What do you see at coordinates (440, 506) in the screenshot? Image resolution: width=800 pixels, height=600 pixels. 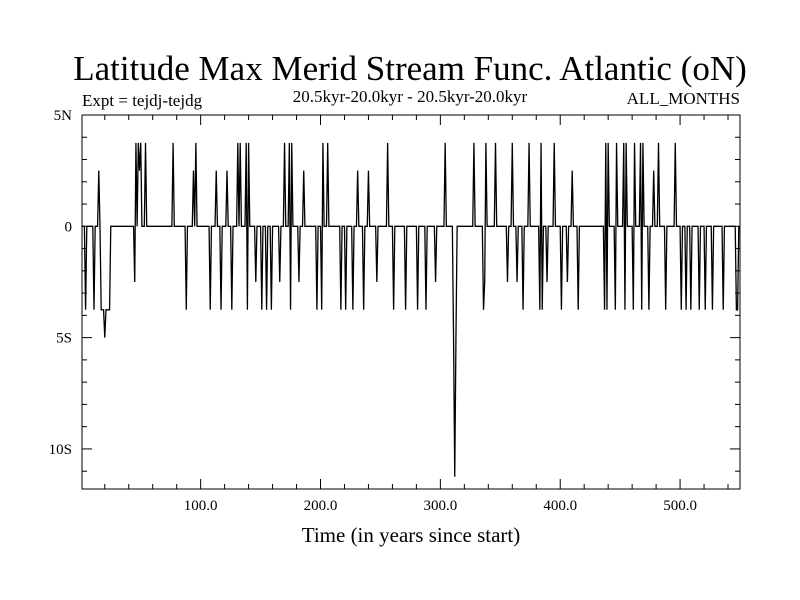 I see `x-tick-label: 300.0` at bounding box center [440, 506].